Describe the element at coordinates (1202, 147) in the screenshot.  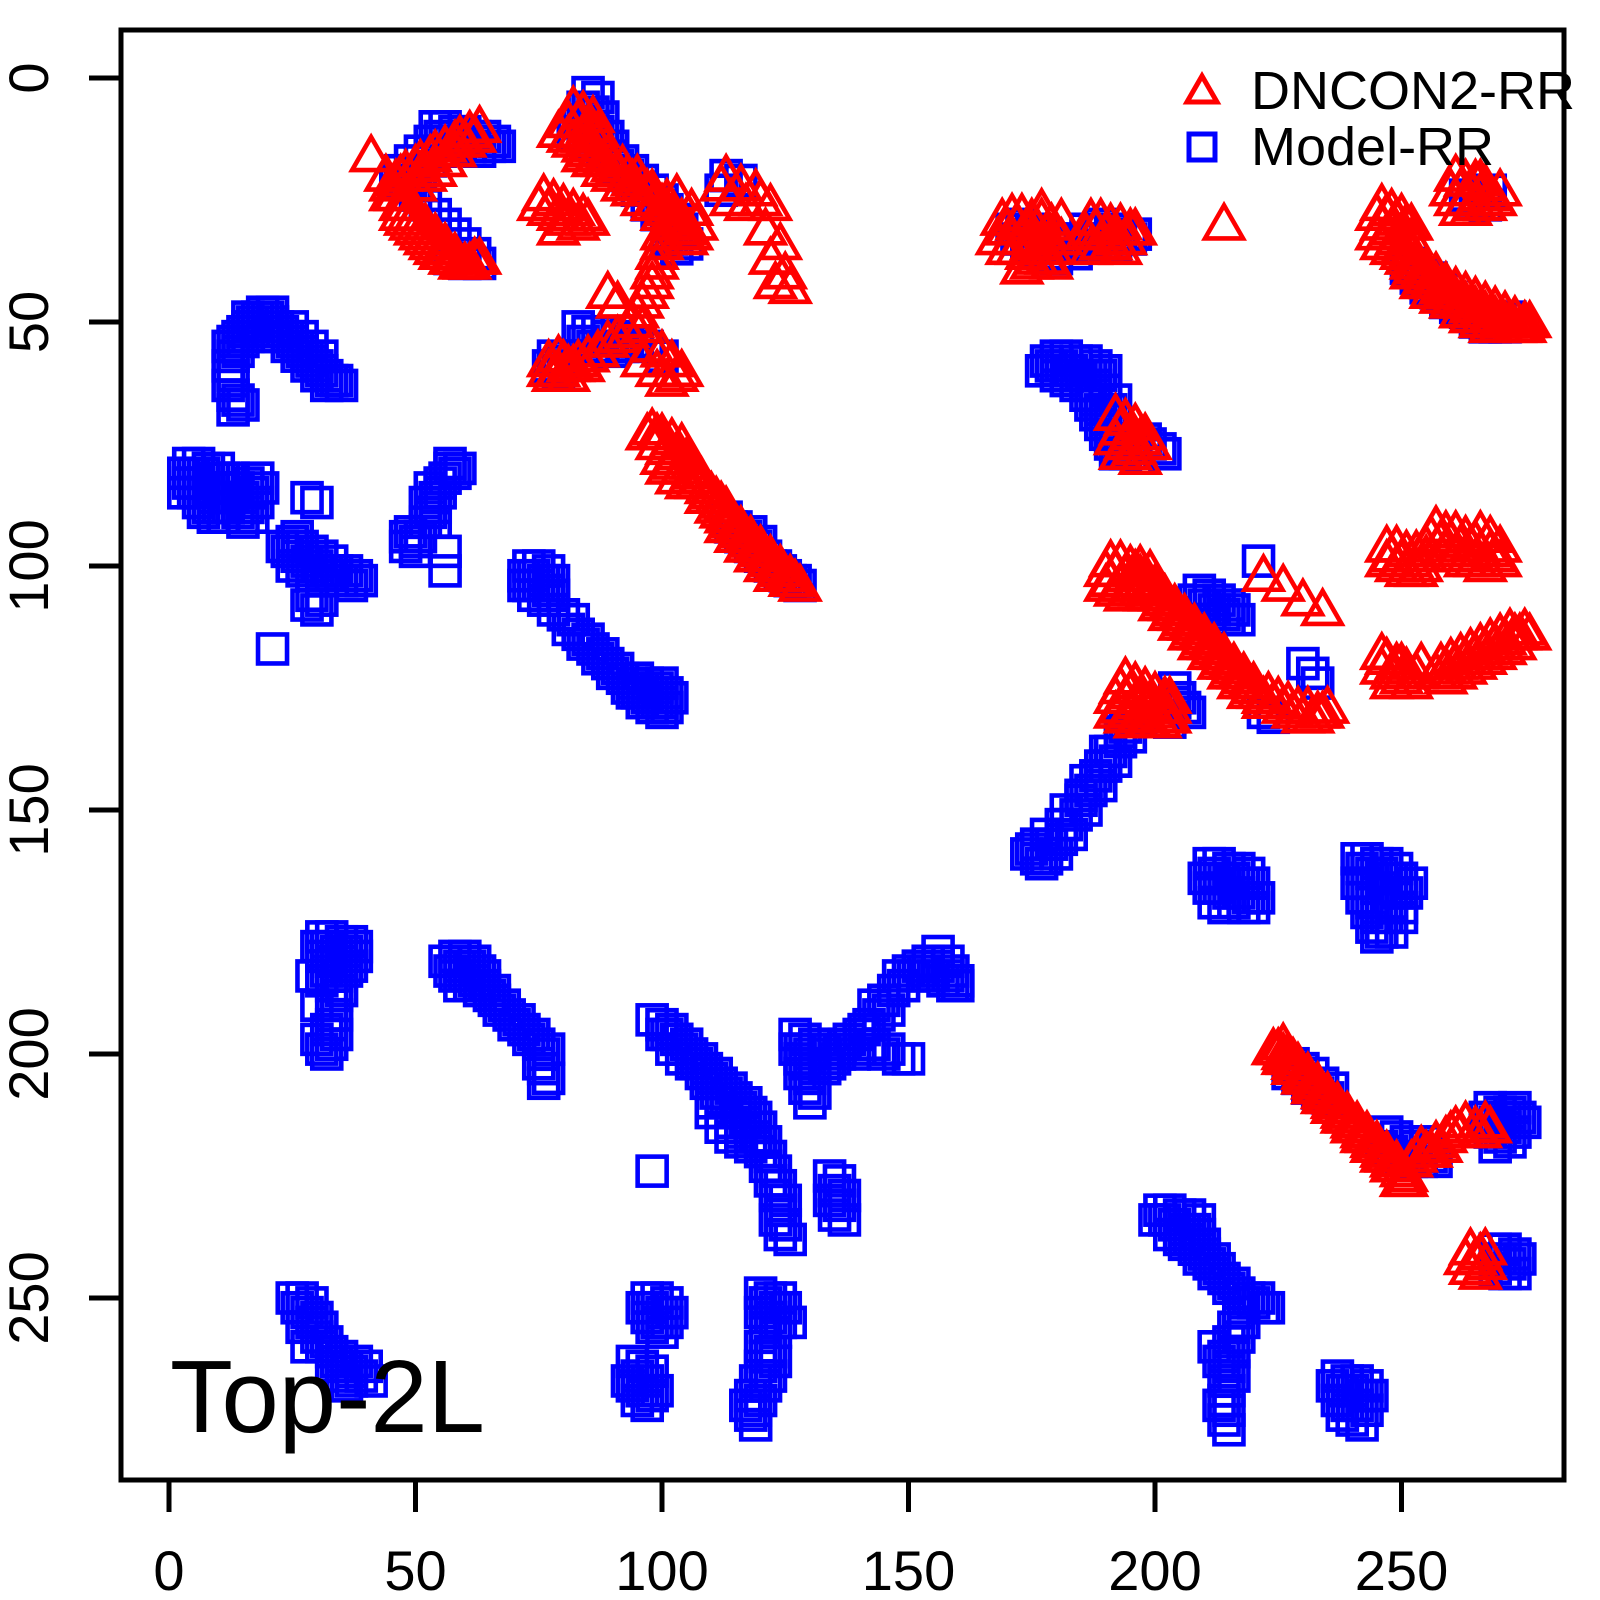
I see `square-icon` at that location.